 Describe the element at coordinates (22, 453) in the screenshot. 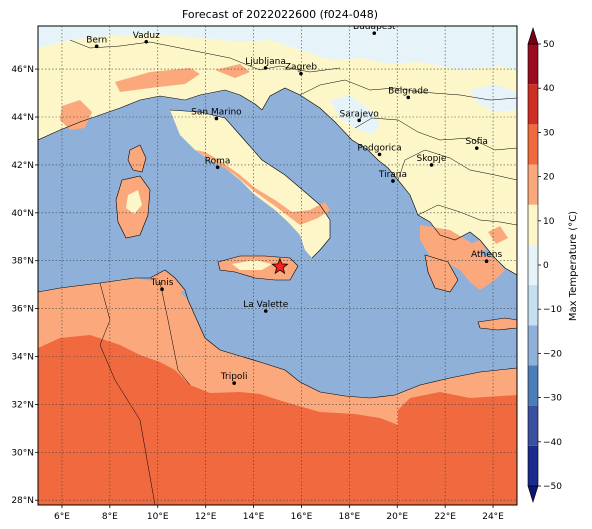

I see `lat-tick-label: 30°N` at that location.